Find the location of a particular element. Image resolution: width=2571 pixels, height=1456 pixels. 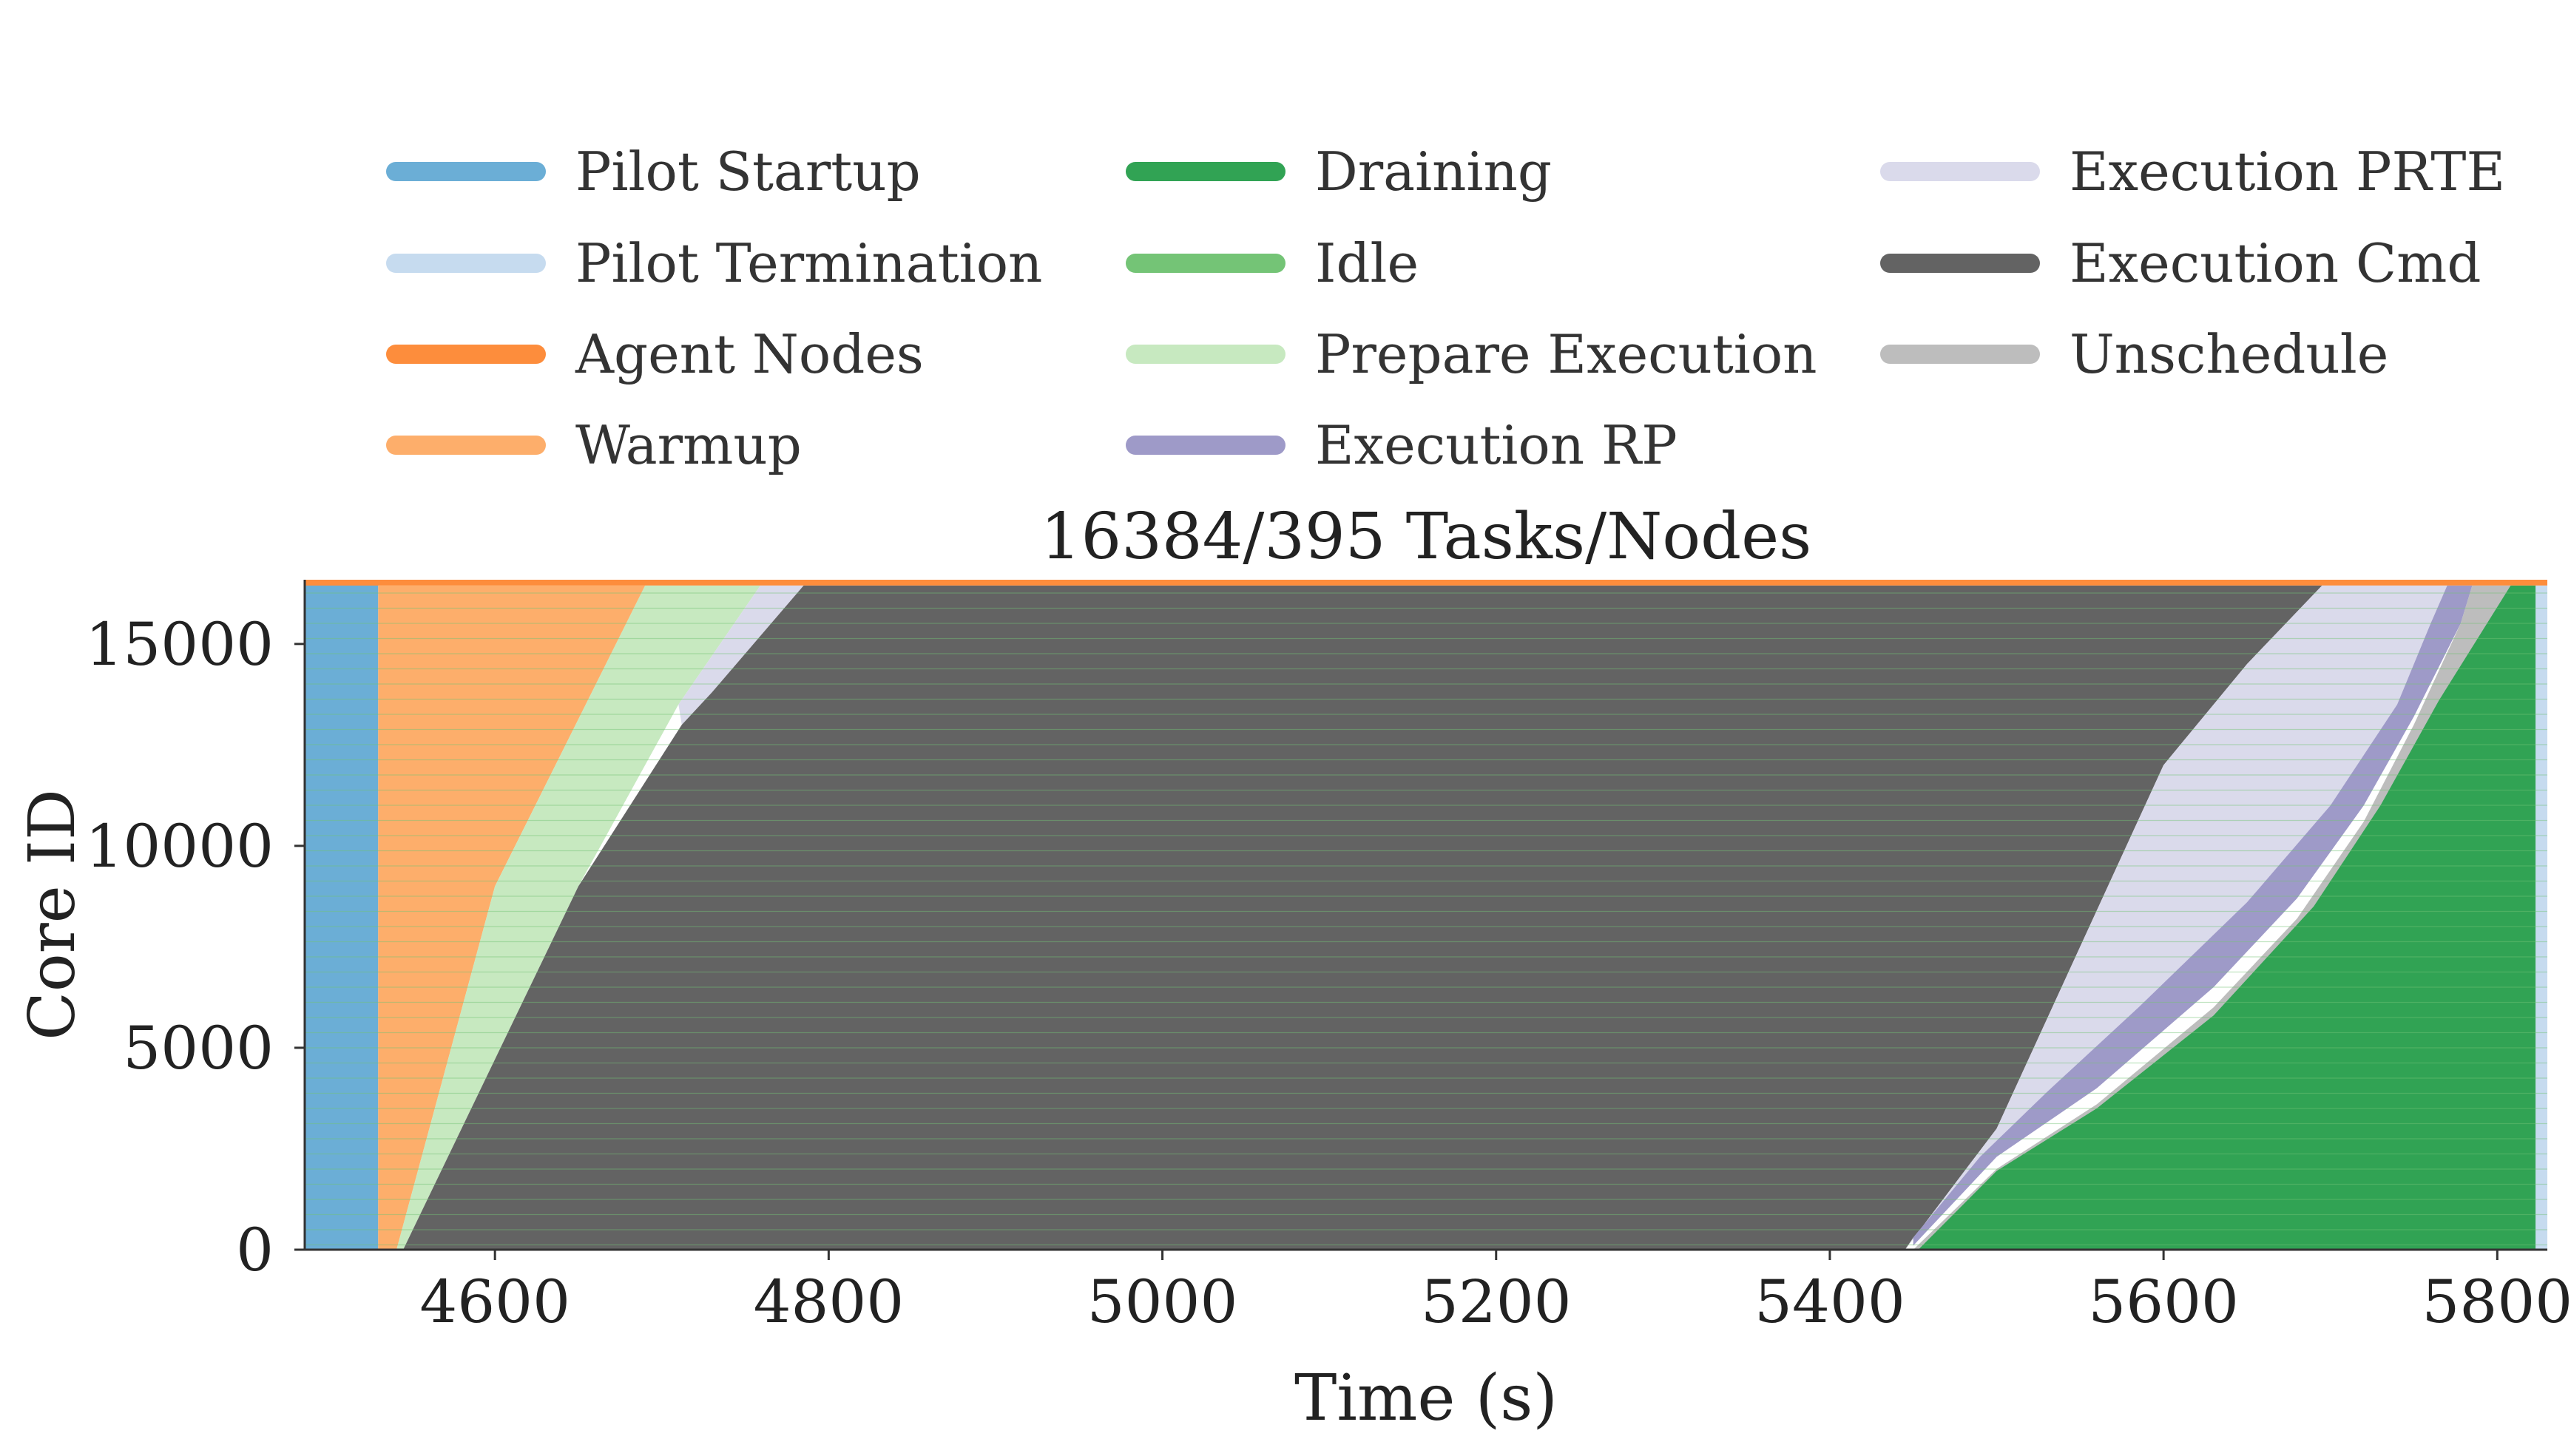

legend-label: Warmup is located at coordinates (688, 445).